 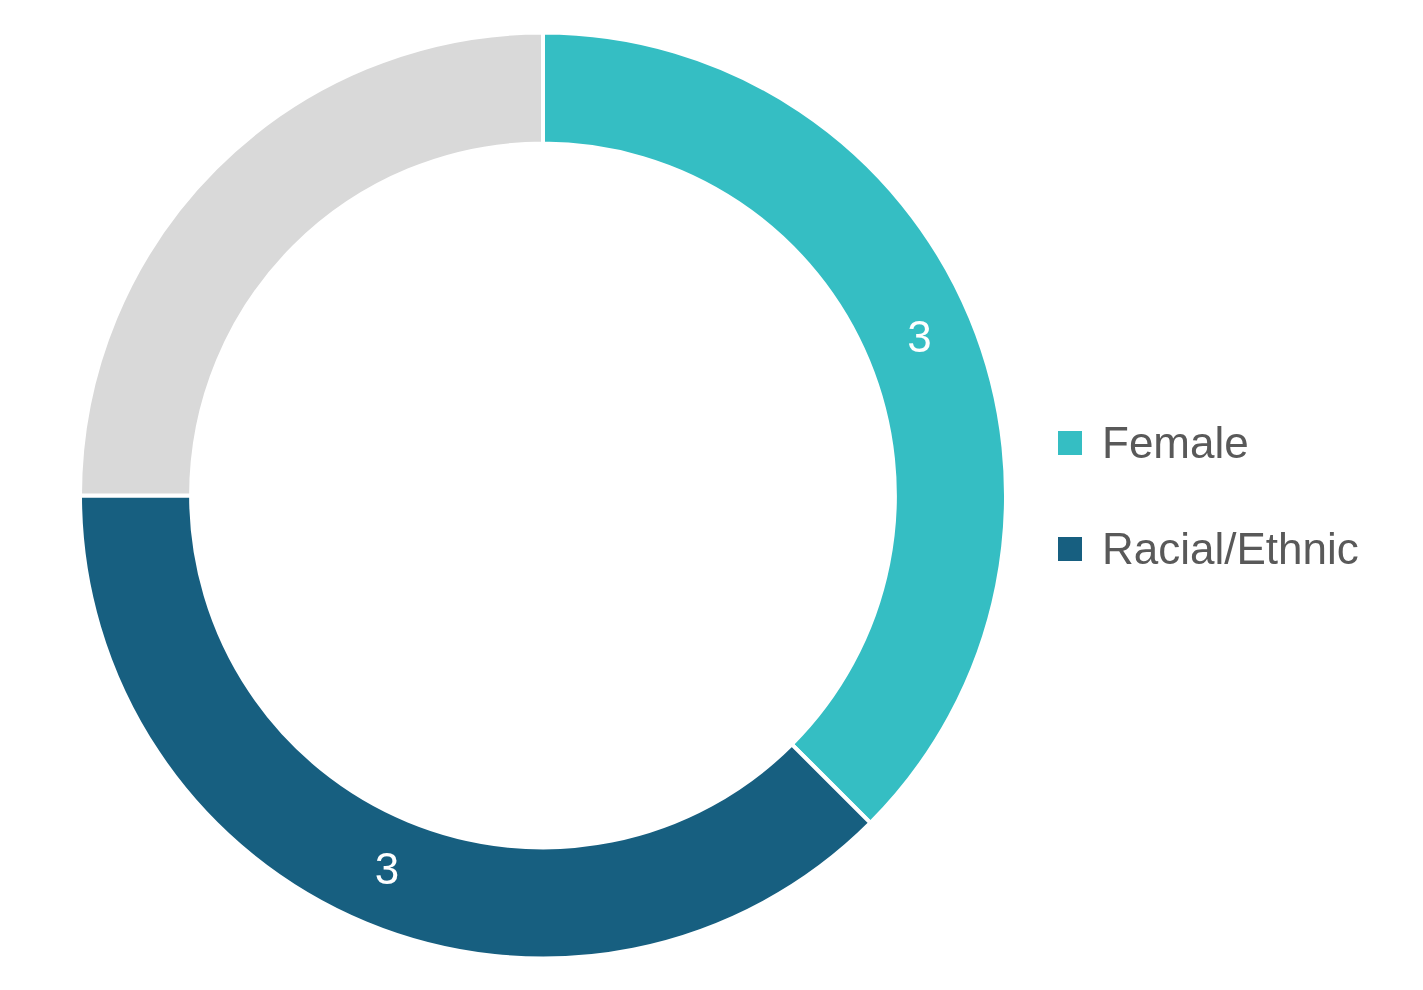 What do you see at coordinates (1231, 548) in the screenshot?
I see `legend-label: Racial/Ethnic` at bounding box center [1231, 548].